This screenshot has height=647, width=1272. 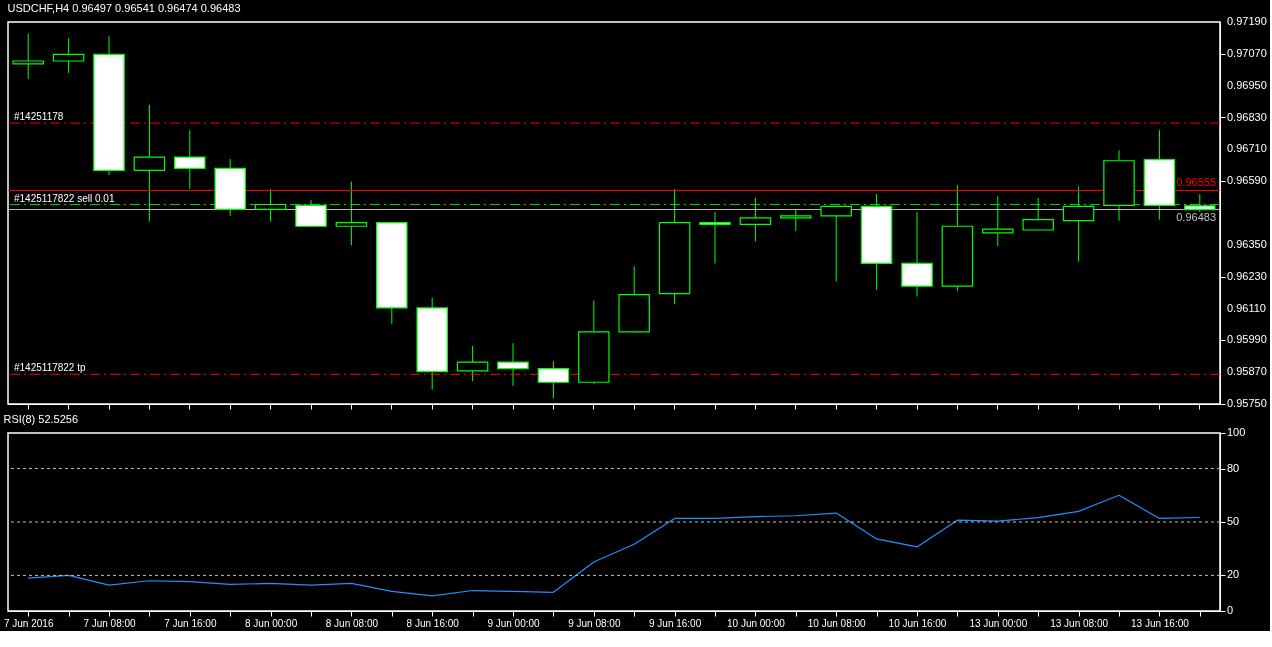 What do you see at coordinates (1247, 148) in the screenshot?
I see `y-tick-label: 0.96710` at bounding box center [1247, 148].